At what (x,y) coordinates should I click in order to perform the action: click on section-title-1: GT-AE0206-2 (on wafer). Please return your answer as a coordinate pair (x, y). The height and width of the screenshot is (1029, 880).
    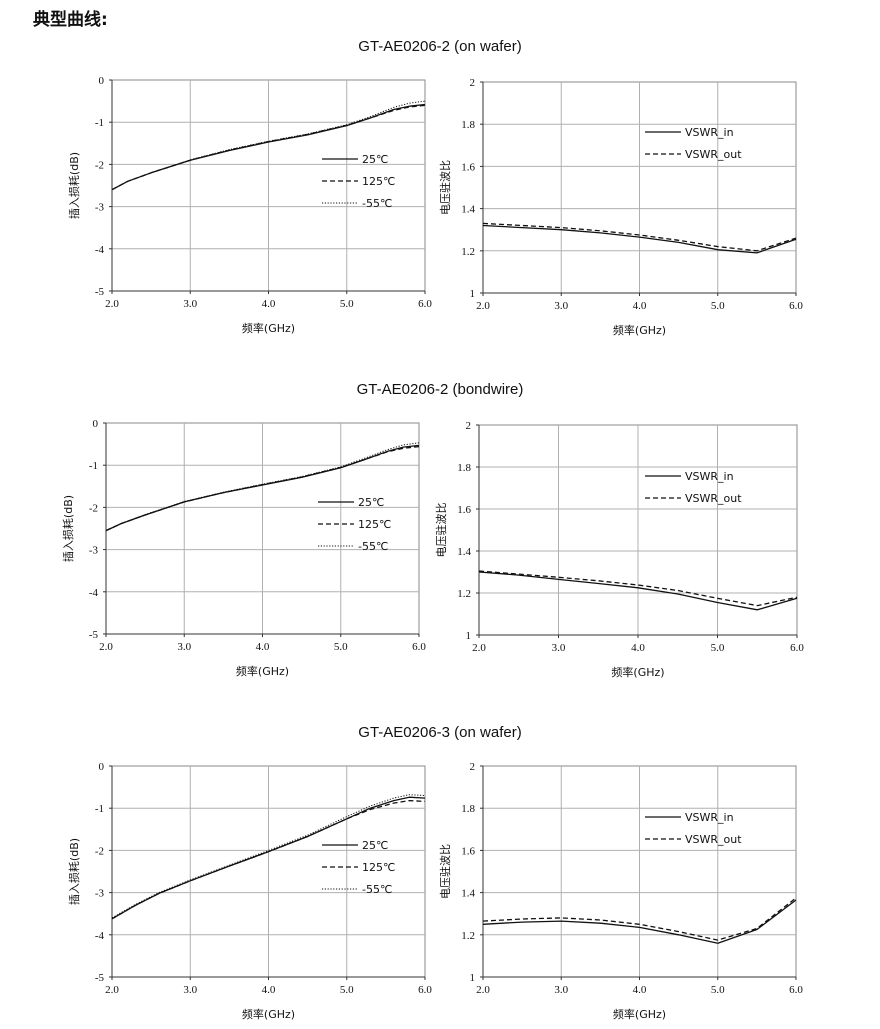
    Looking at the image, I should click on (440, 46).